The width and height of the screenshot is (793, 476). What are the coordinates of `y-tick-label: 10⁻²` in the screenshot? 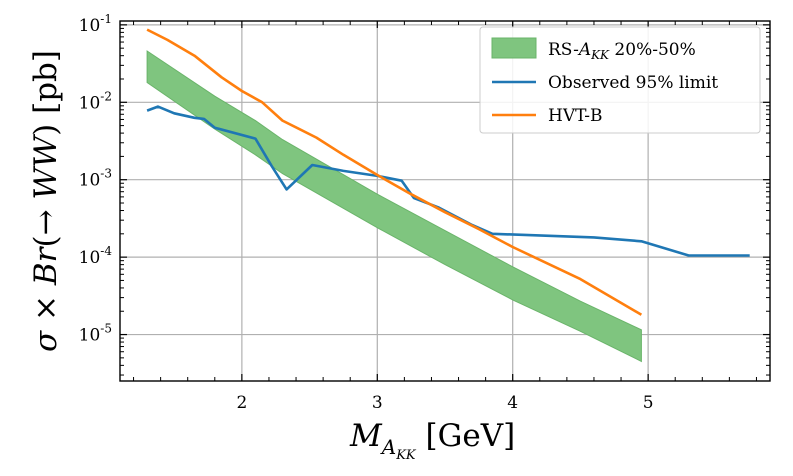 It's located at (95, 101).